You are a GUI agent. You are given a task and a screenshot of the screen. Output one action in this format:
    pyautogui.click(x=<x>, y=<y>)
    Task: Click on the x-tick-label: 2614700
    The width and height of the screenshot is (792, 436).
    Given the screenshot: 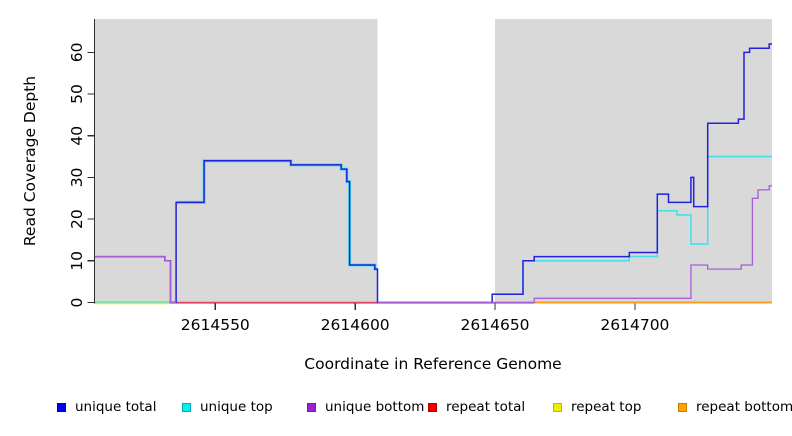 What is the action you would take?
    pyautogui.click(x=634, y=325)
    